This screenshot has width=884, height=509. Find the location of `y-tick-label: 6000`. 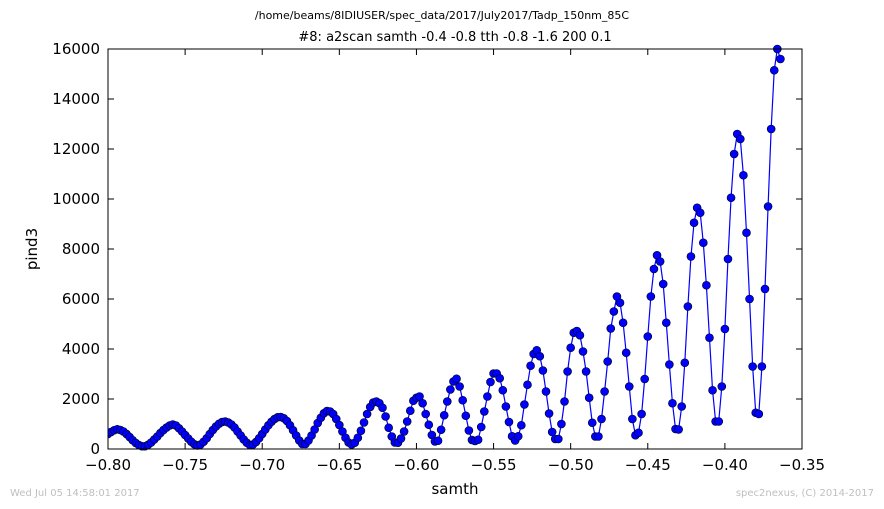

y-tick-label: 6000 is located at coordinates (81, 299).